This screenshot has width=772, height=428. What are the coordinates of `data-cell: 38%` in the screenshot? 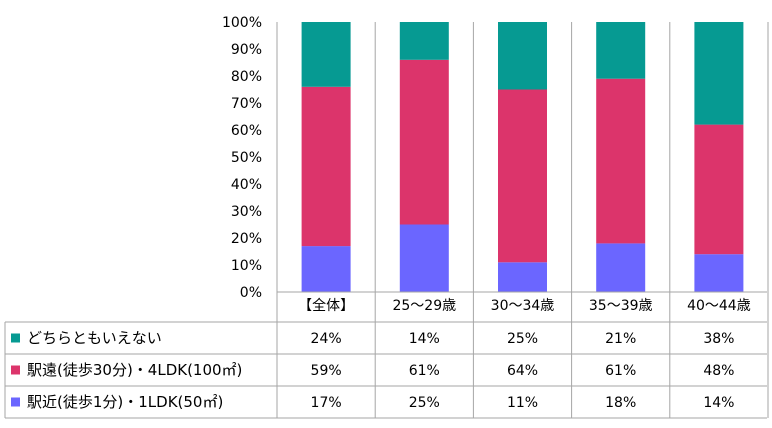 It's located at (718, 339).